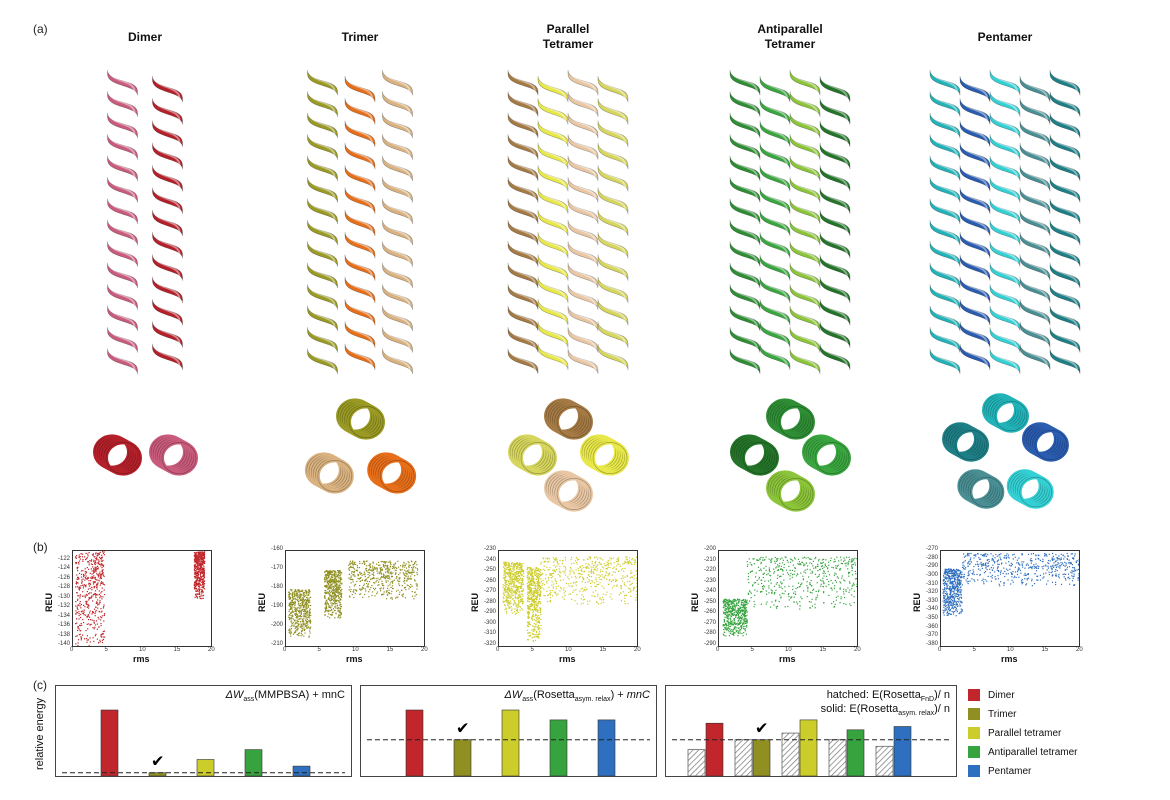  What do you see at coordinates (577, 696) in the screenshot?
I see `bar-panel-rosetta-title: ΔWass(Rosettaasym. relax) + mnC` at bounding box center [577, 696].